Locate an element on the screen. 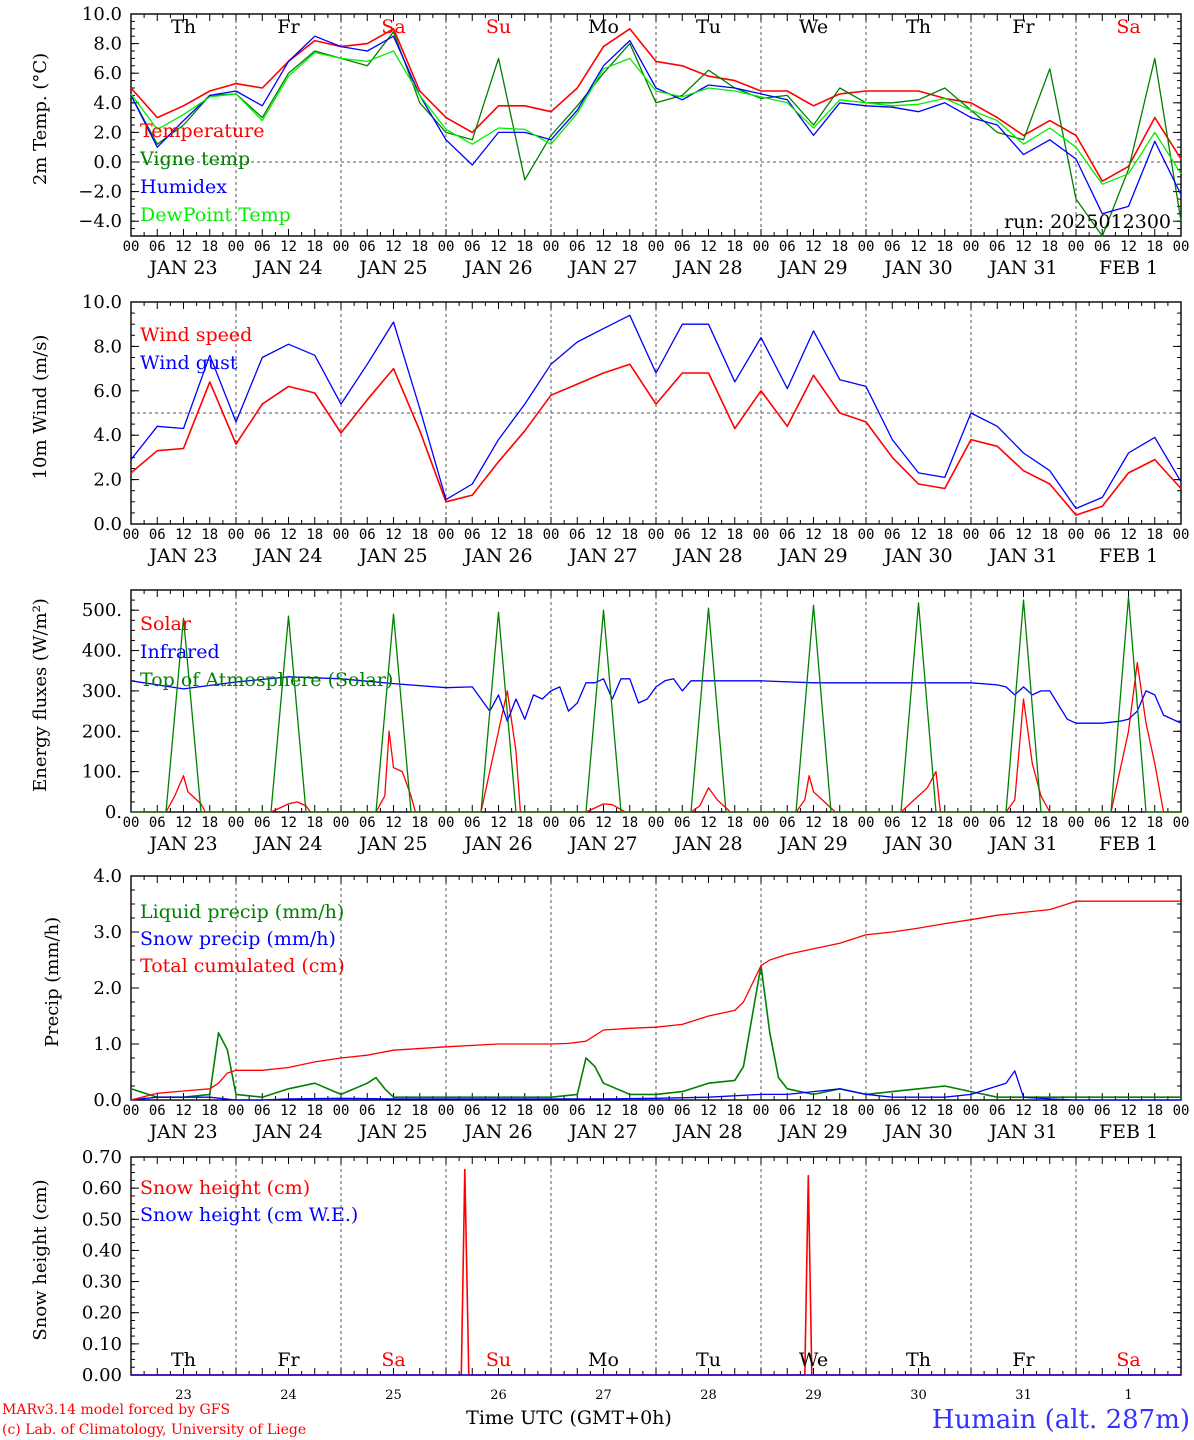 This screenshot has width=1194, height=1440. y-axis-label: 10m Wind (m/s) is located at coordinates (40, 407).